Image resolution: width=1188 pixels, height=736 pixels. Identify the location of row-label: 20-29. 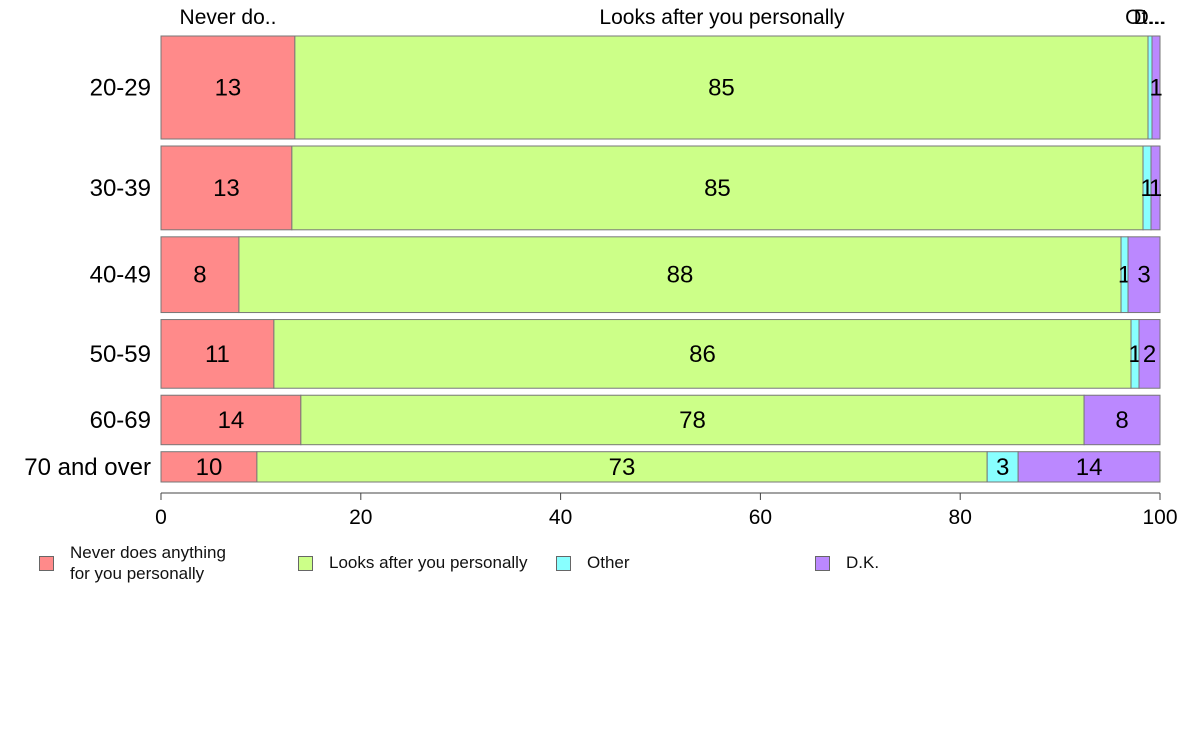
(120, 88).